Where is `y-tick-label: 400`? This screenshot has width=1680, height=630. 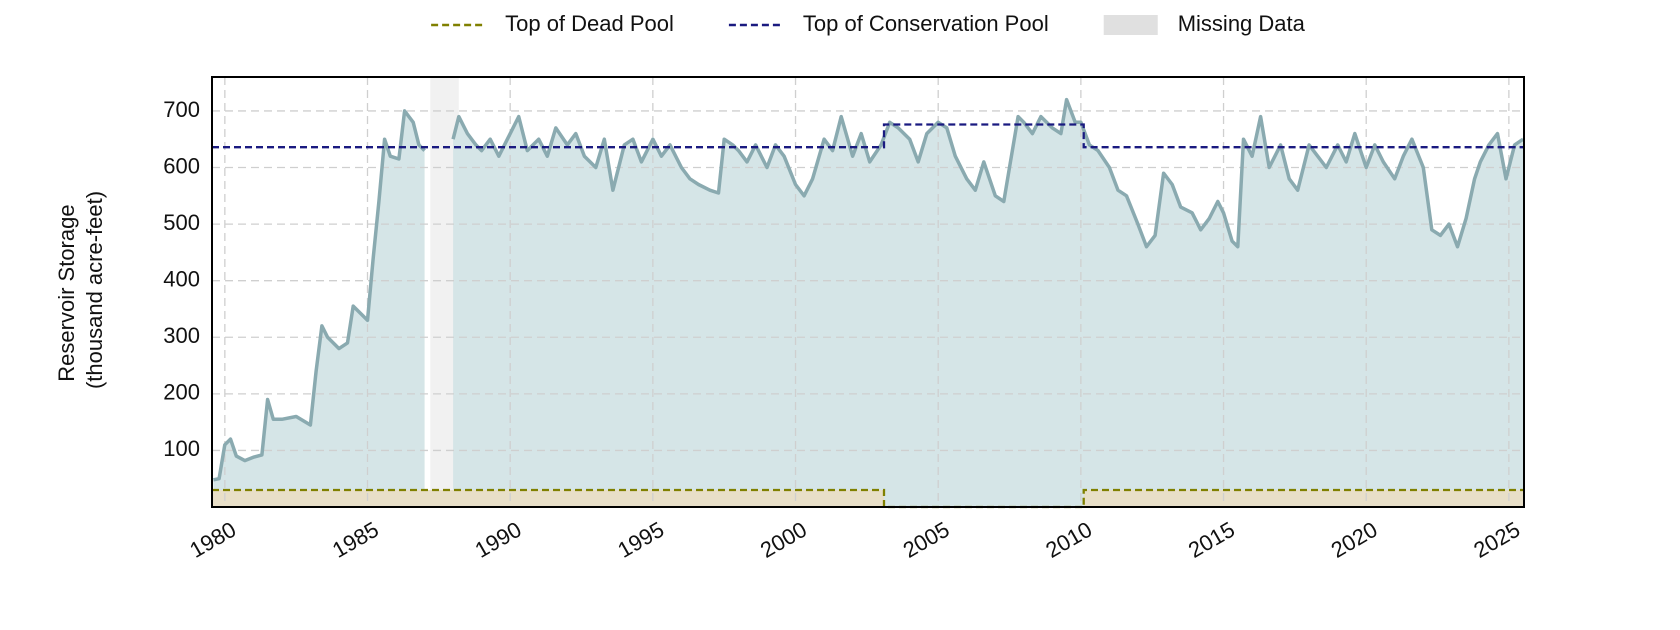 y-tick-label: 400 is located at coordinates (181, 278).